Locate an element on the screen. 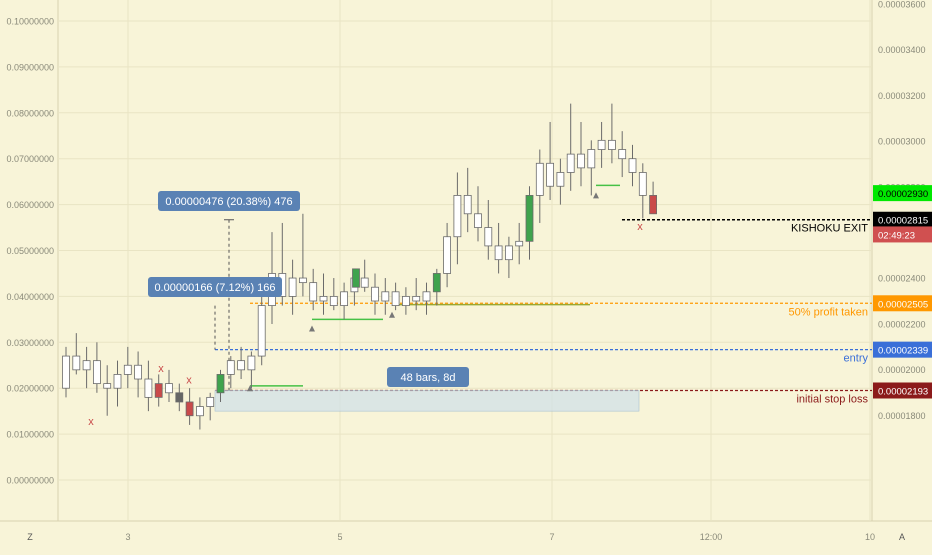 The image size is (932, 555). price-tag-text: 02:49:23 is located at coordinates (896, 235).